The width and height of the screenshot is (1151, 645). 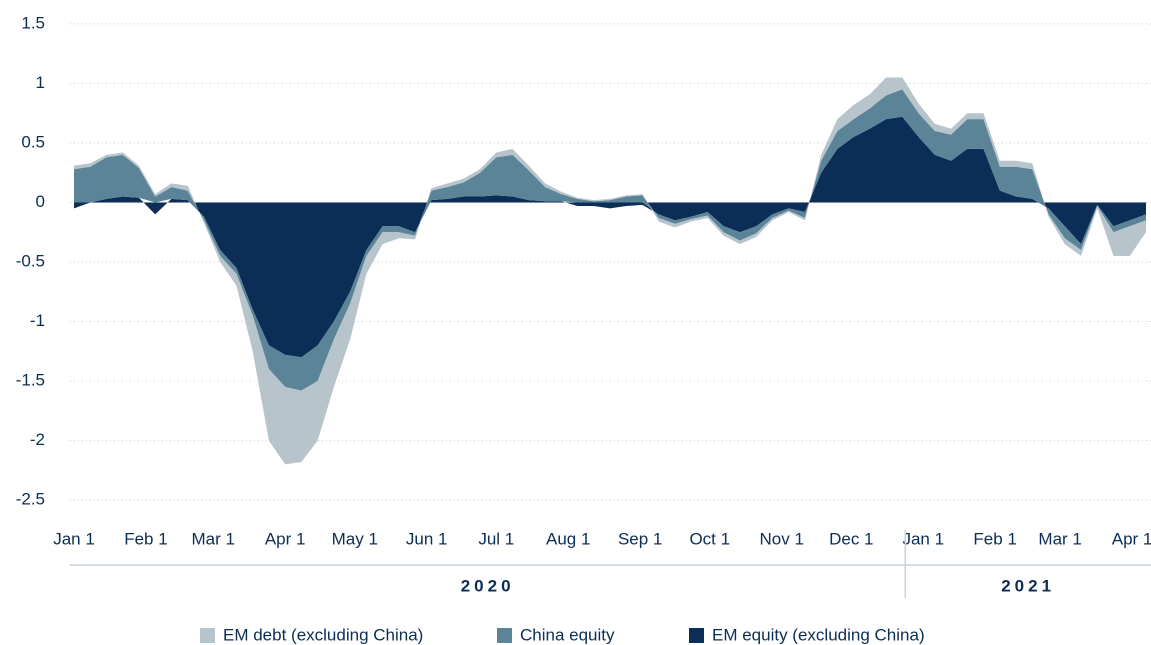 I want to click on y-tick-label: 0, so click(x=40, y=201).